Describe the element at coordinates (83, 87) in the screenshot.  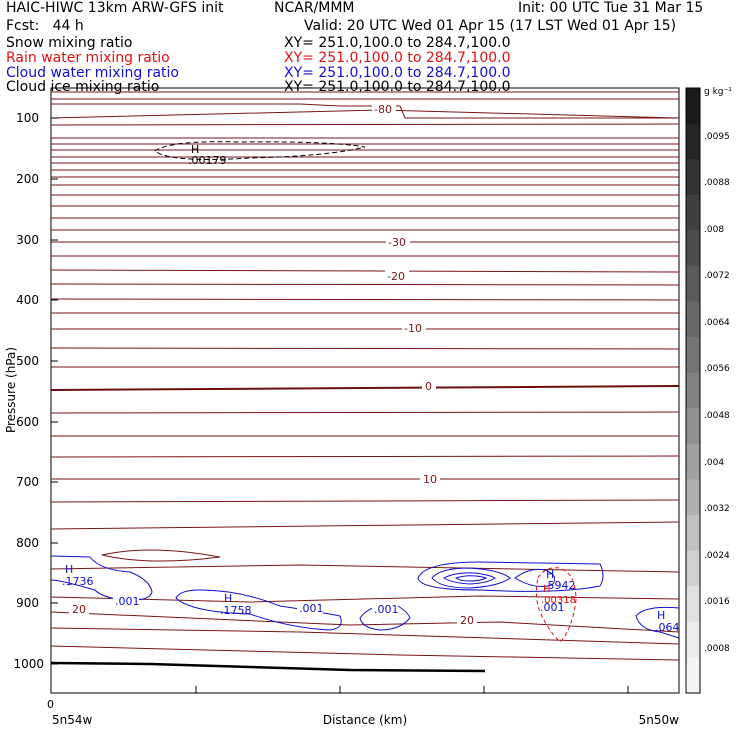
I see `field-cloudice-name: Cloud ice mixing ratio` at that location.